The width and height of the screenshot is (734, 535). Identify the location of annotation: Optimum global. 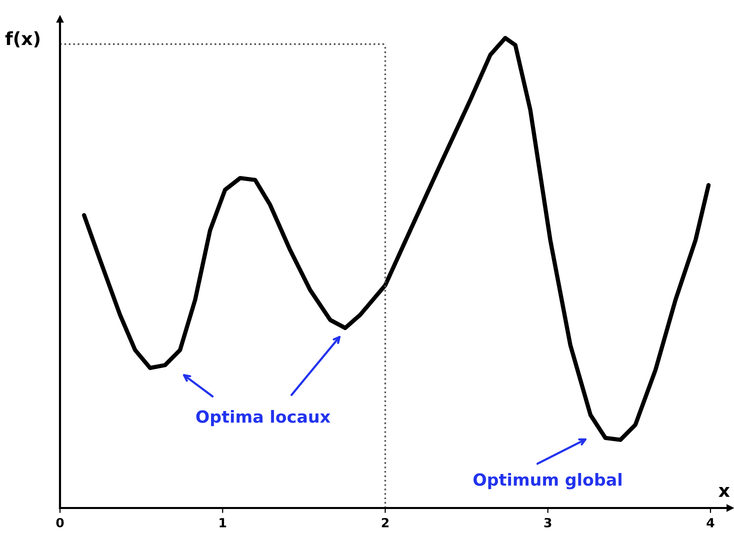
(548, 481).